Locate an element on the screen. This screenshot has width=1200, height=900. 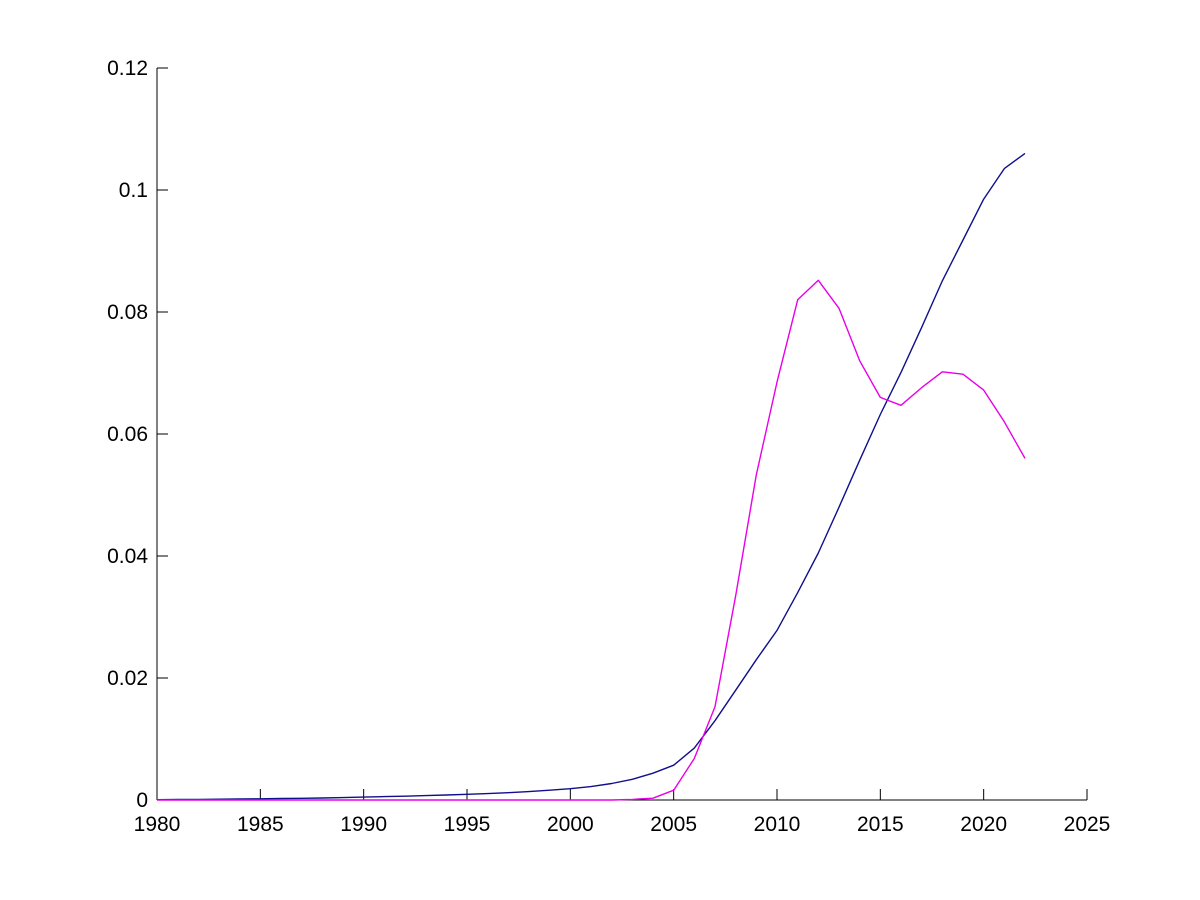
x-tick-label: 2000 is located at coordinates (570, 824).